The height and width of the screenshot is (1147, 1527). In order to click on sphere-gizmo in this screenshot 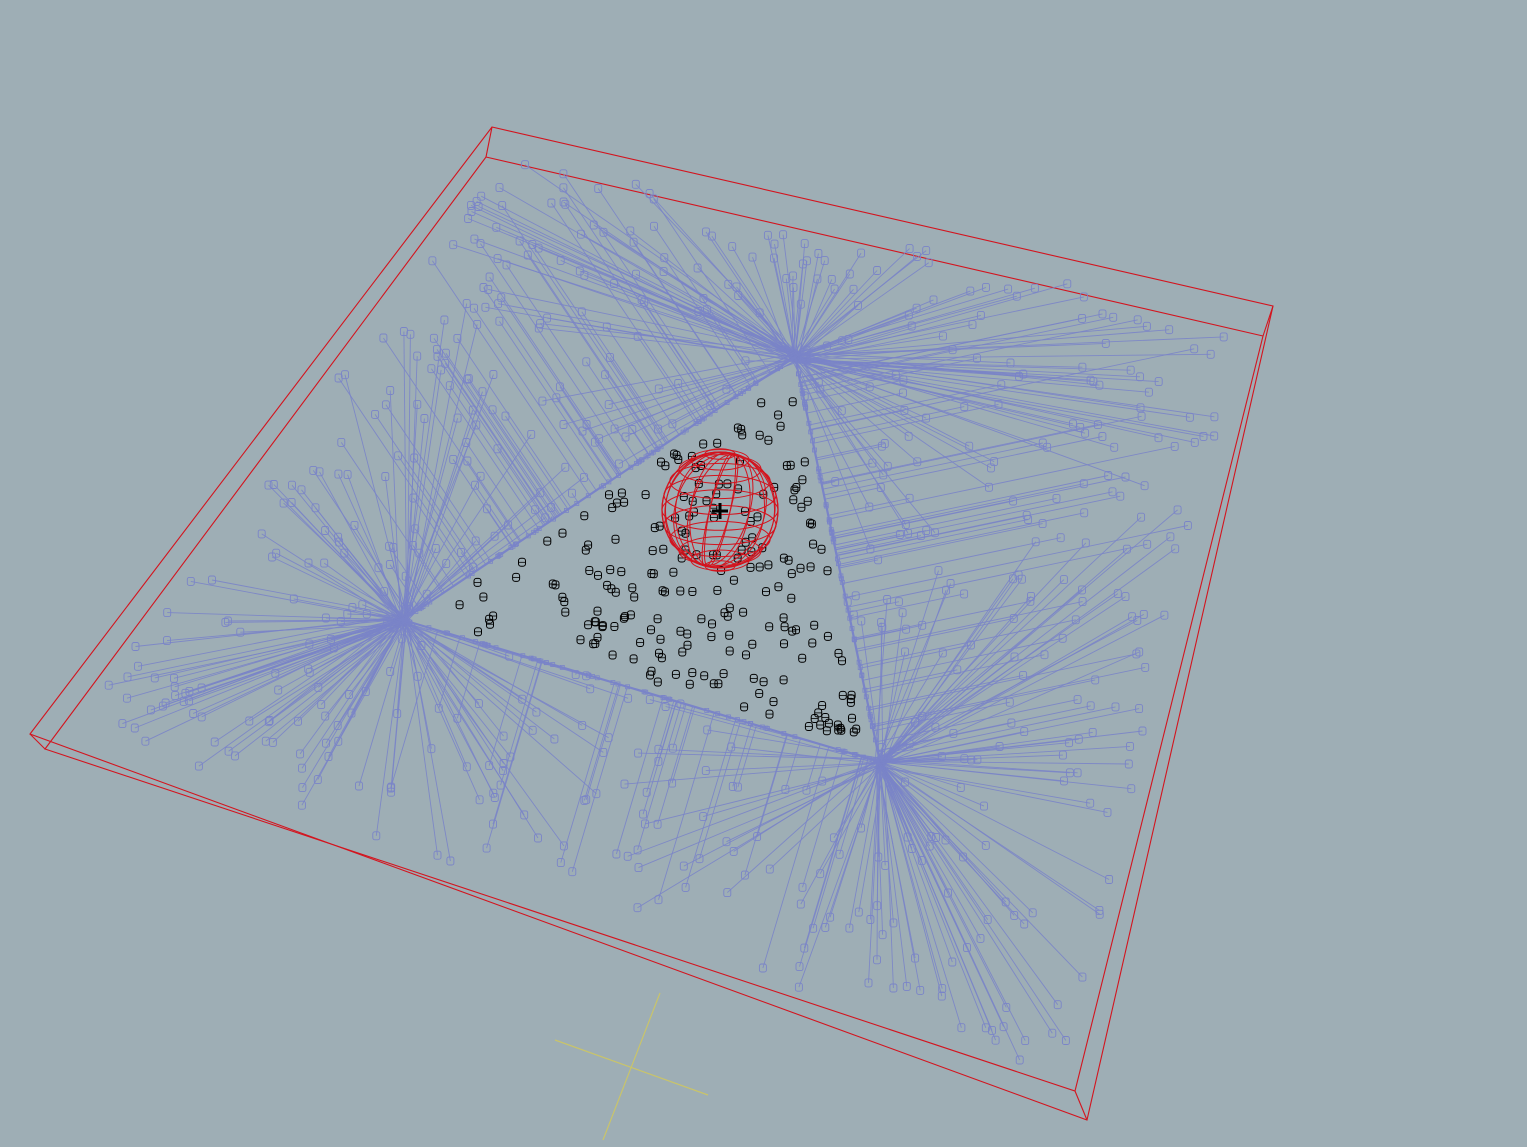, I will do `click(720, 510)`.